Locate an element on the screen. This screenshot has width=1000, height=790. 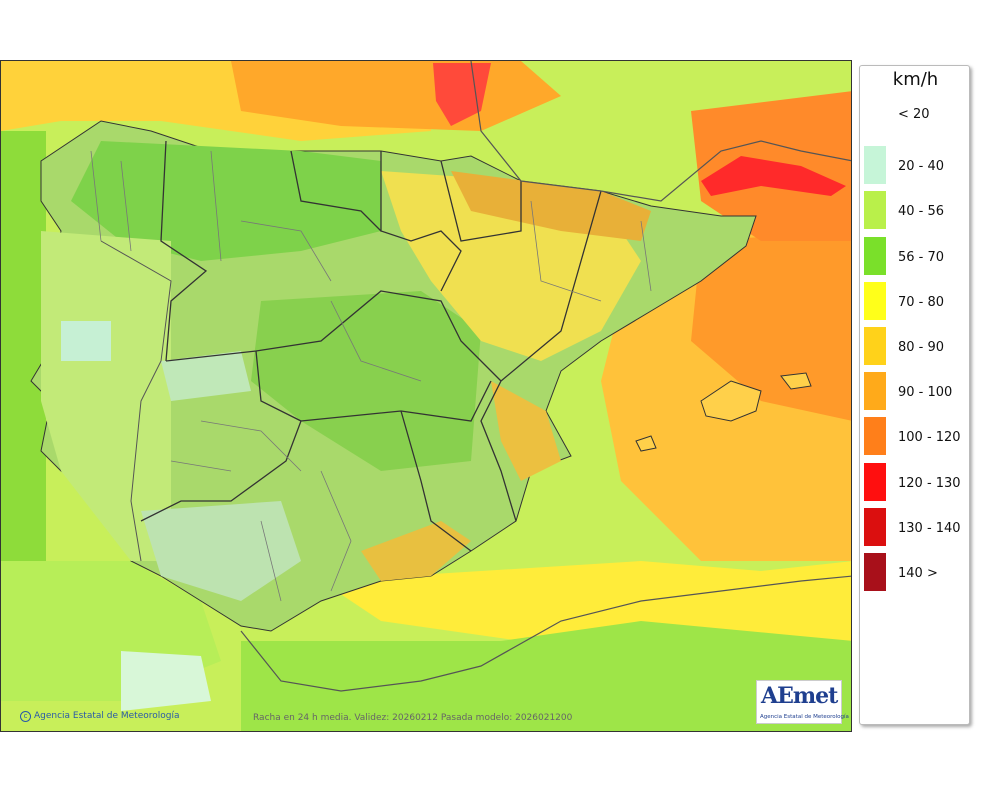
legend-label: 100 - 120 is located at coordinates (929, 438).